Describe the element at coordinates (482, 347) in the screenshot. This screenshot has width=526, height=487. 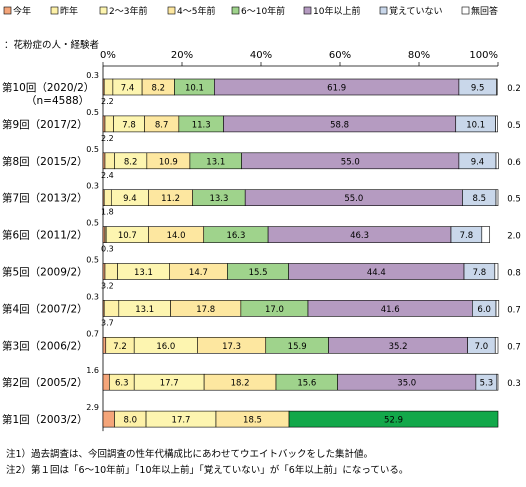
I see `data-label: 7.0` at that location.